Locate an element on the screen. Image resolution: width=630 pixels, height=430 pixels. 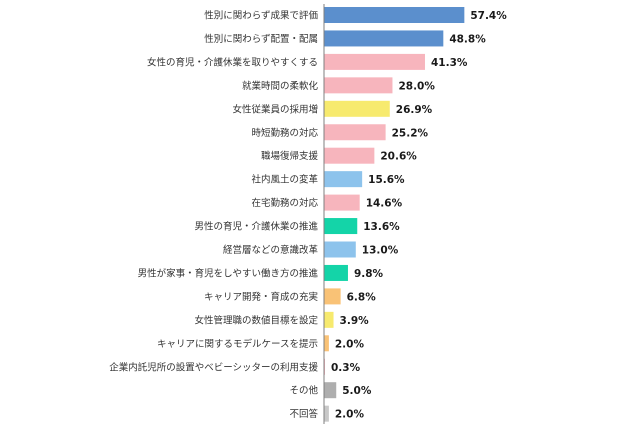
value-label: 25.2% is located at coordinates (410, 133).